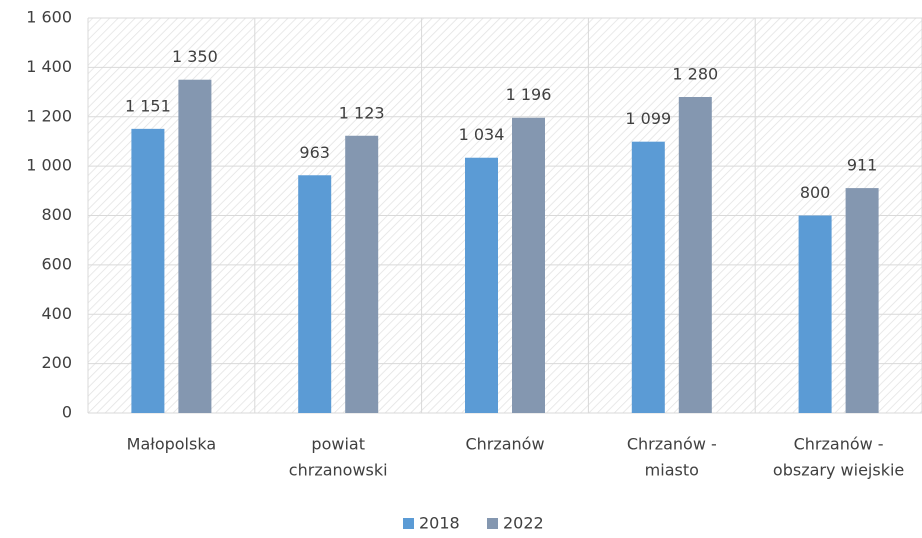  Describe the element at coordinates (523, 523) in the screenshot. I see `legend-label: 2022` at that location.